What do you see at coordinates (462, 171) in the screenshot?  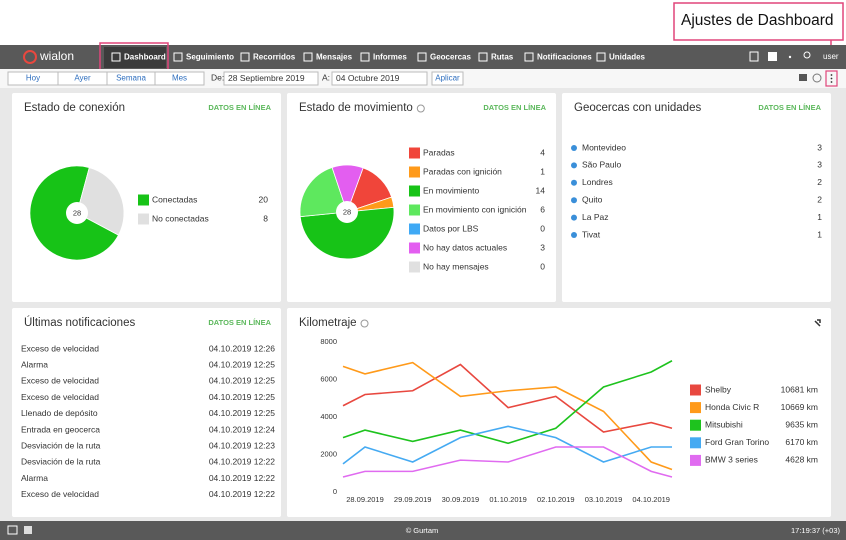 I see `legend-label: Paradas con ignición` at bounding box center [462, 171].